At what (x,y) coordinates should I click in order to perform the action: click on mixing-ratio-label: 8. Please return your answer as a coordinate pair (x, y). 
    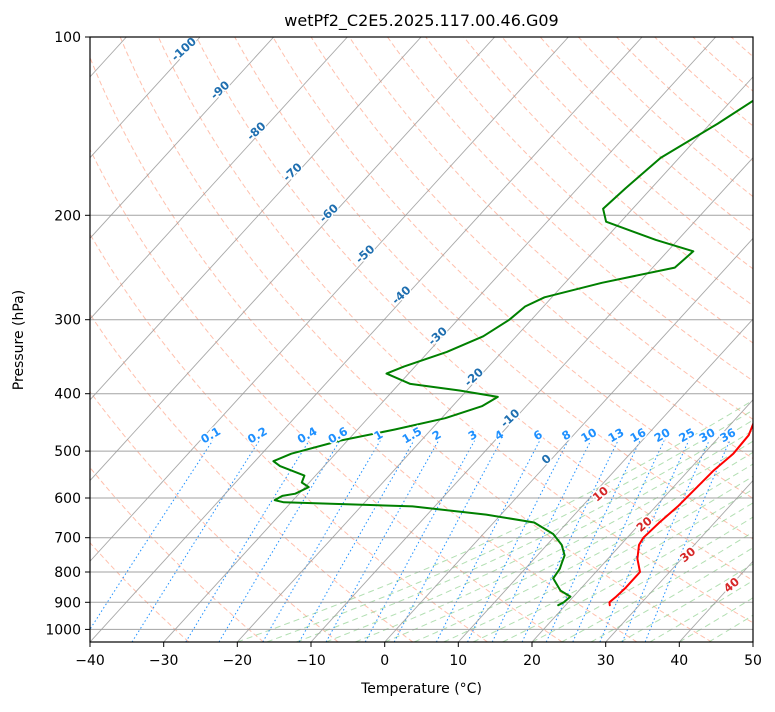
    Looking at the image, I should click on (566, 435).